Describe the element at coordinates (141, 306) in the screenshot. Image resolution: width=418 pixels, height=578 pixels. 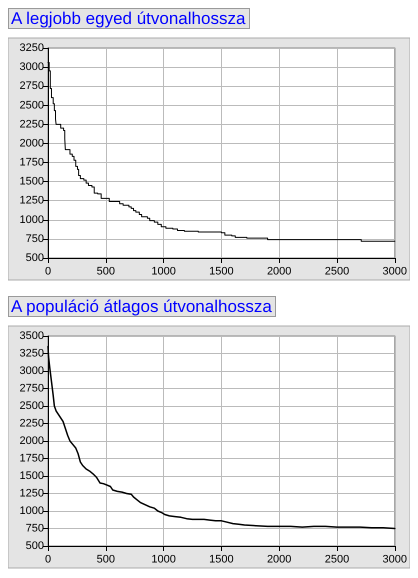
I see `chart-title: A populáció átlagos útvonalhossza` at that location.